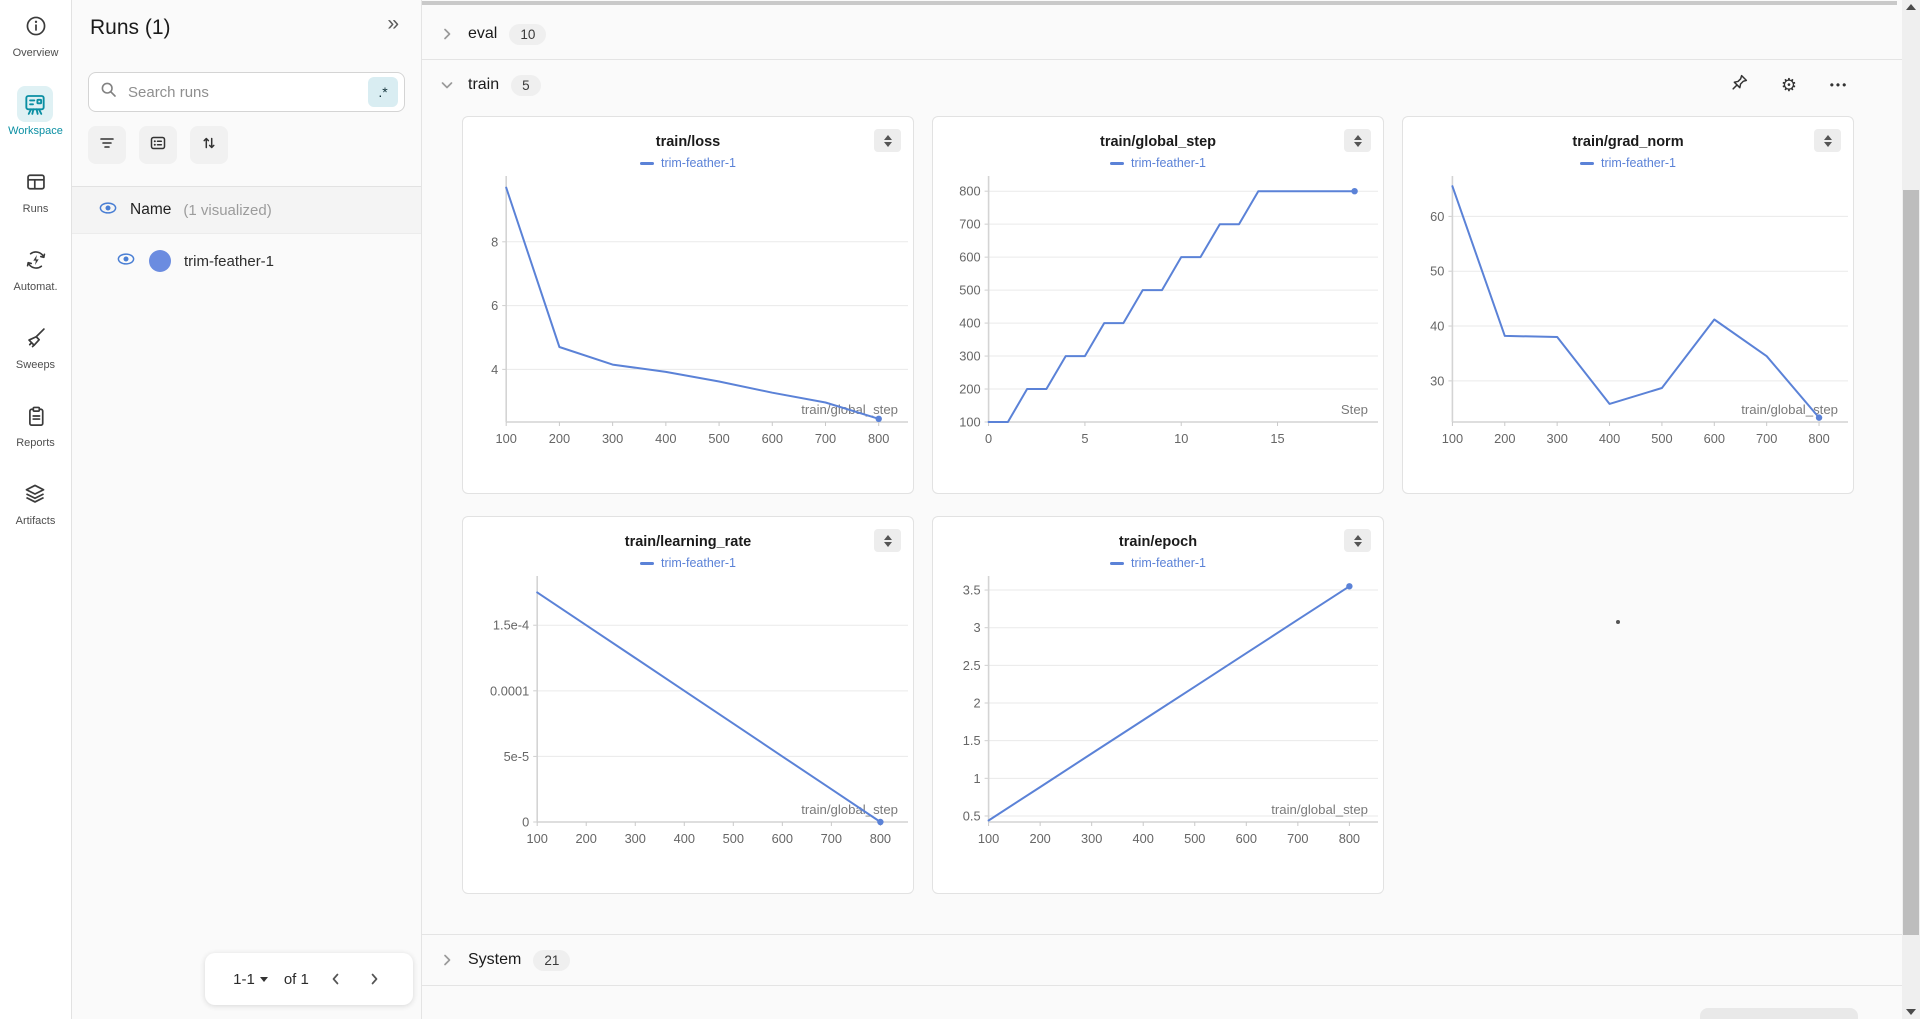 The height and width of the screenshot is (1019, 1920). Describe the element at coordinates (1661, 438) in the screenshot. I see `svg-text: 500` at that location.